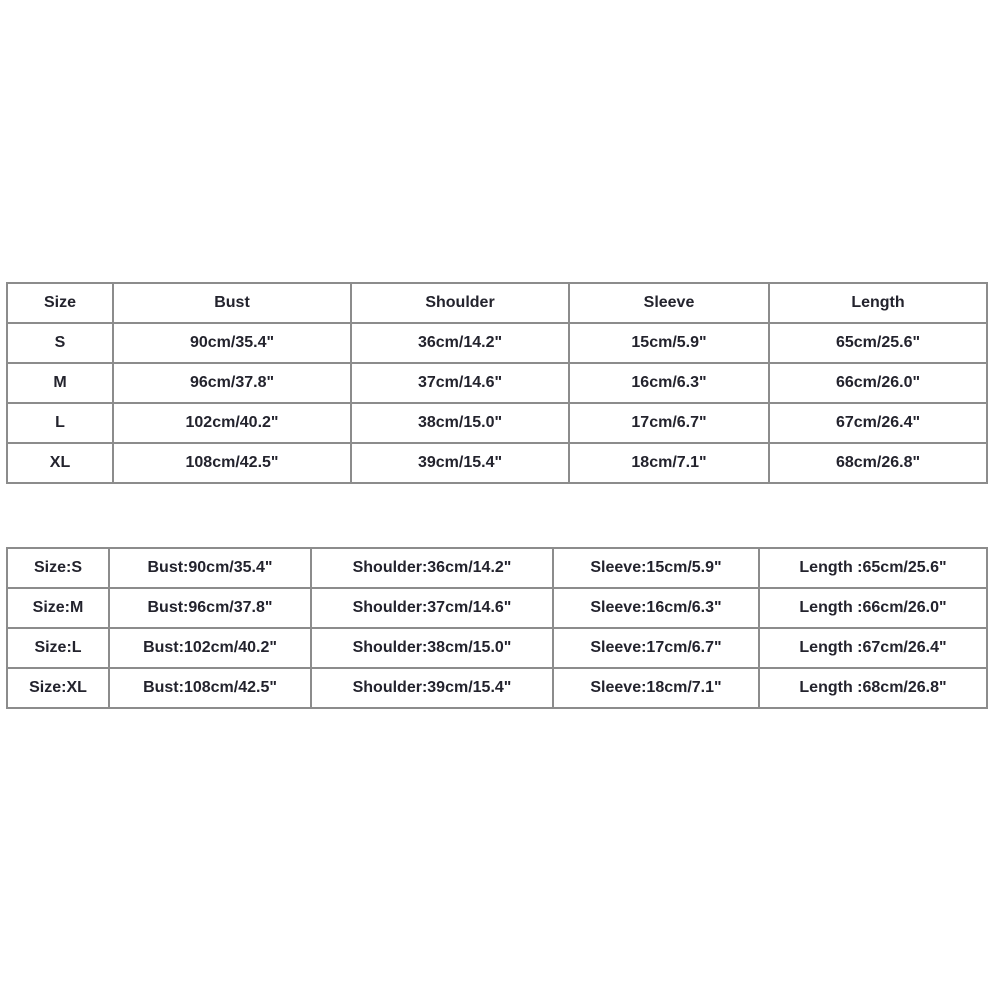 The height and width of the screenshot is (1000, 1000). Describe the element at coordinates (210, 568) in the screenshot. I see `table-cell: Bust:90cm/35.4"` at that location.